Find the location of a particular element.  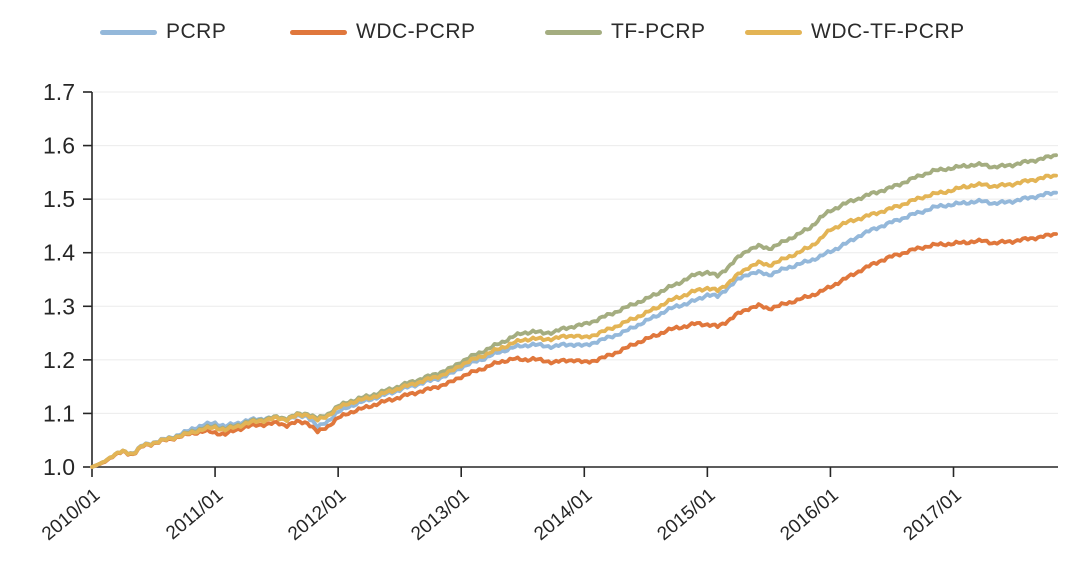

tf-pcrp-line-swatch-icon is located at coordinates (573, 32).